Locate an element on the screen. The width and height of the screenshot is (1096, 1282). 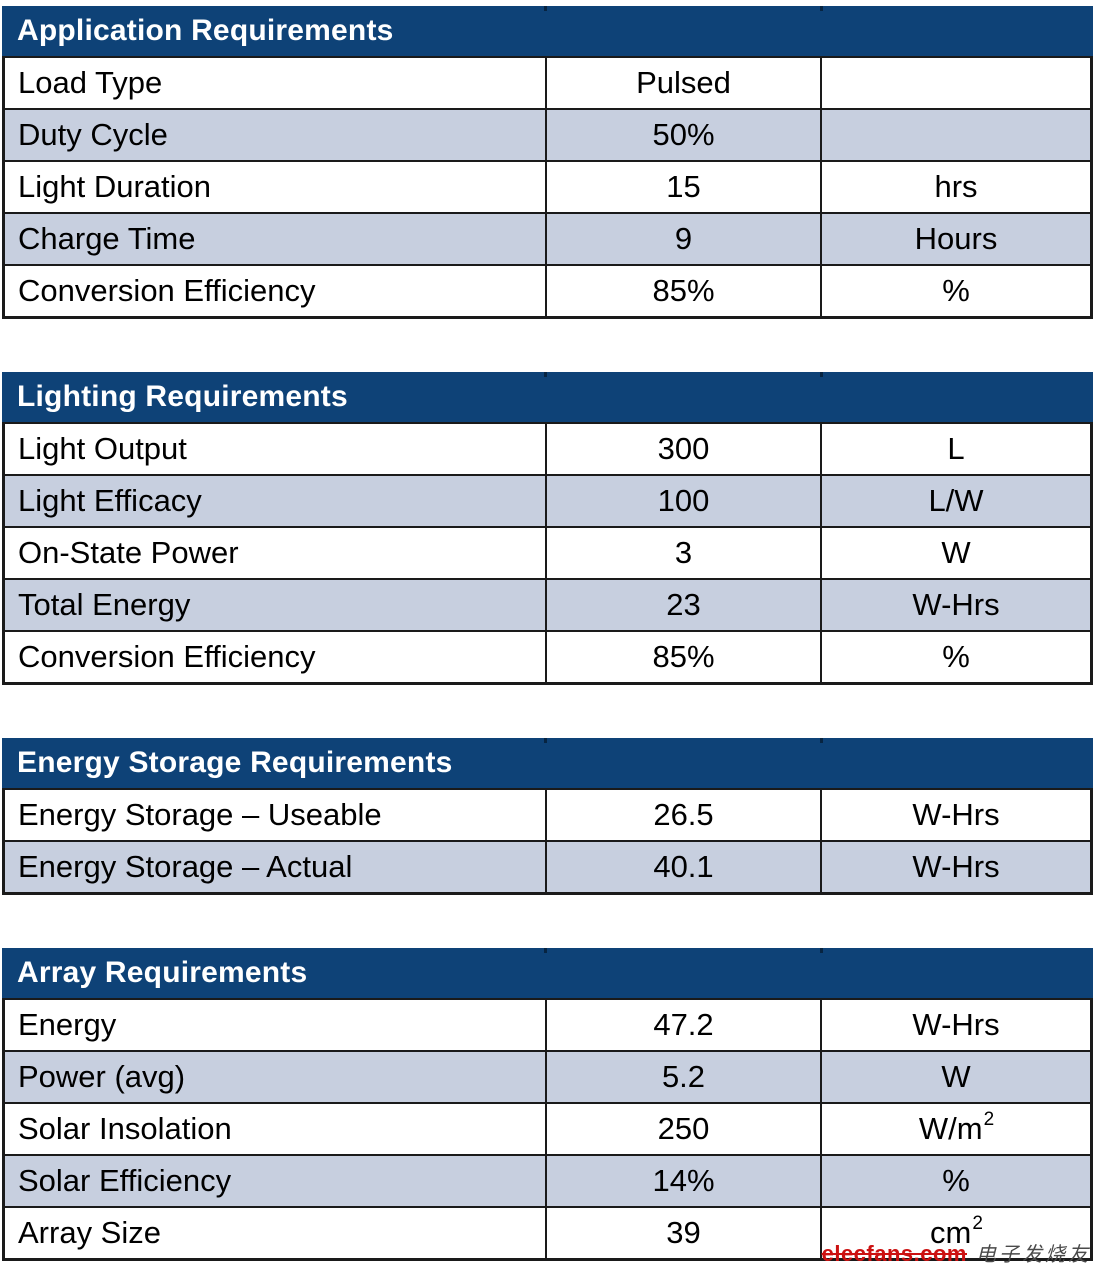
row-value: 3 is located at coordinates (683, 552).